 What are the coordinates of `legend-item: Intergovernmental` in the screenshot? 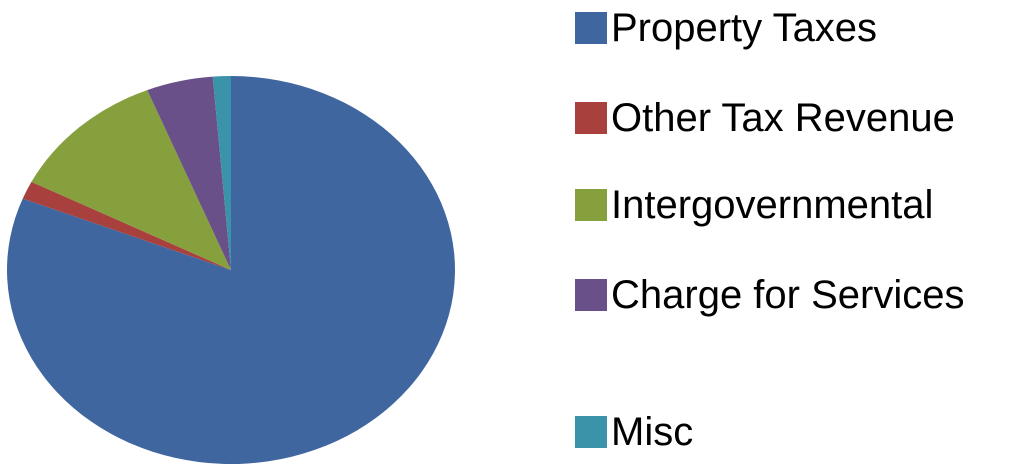 It's located at (793, 205).